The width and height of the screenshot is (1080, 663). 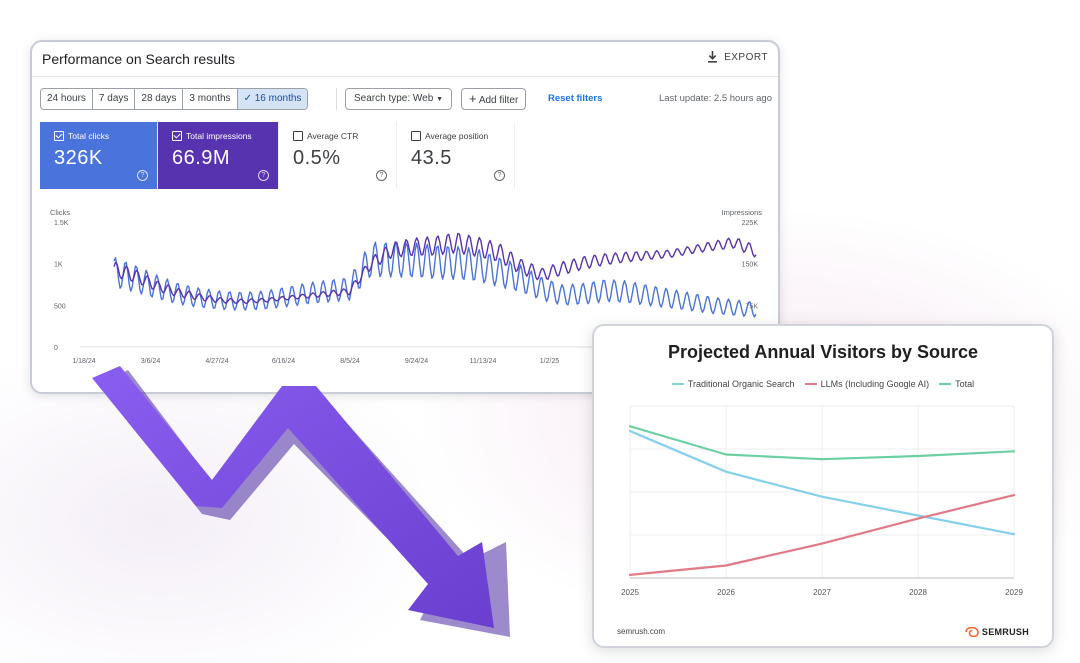 I want to click on metric-label: Average CTR, so click(x=333, y=136).